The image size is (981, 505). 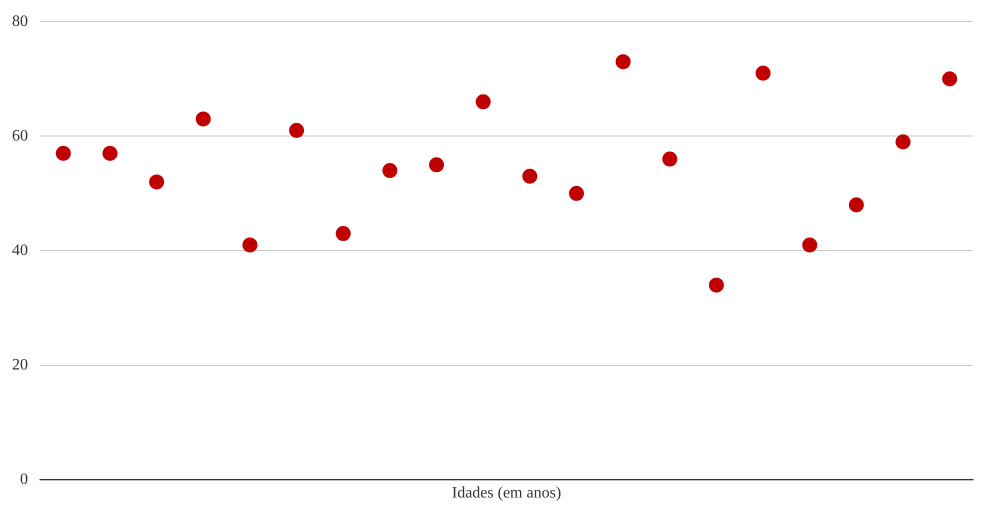 What do you see at coordinates (507, 493) in the screenshot?
I see `x-axis-title: Idades (em anos)` at bounding box center [507, 493].